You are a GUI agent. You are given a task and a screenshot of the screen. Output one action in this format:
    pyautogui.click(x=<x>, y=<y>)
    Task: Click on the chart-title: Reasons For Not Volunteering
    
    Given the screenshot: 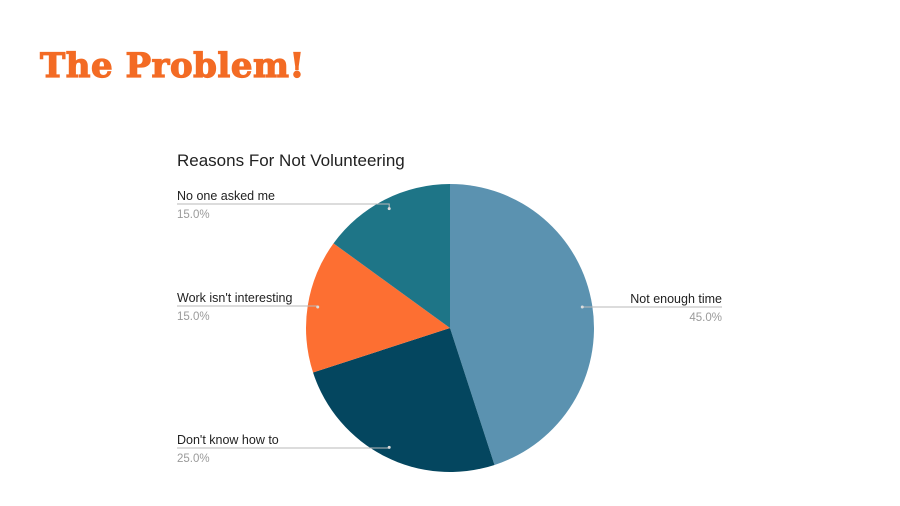 What is the action you would take?
    pyautogui.click(x=291, y=160)
    